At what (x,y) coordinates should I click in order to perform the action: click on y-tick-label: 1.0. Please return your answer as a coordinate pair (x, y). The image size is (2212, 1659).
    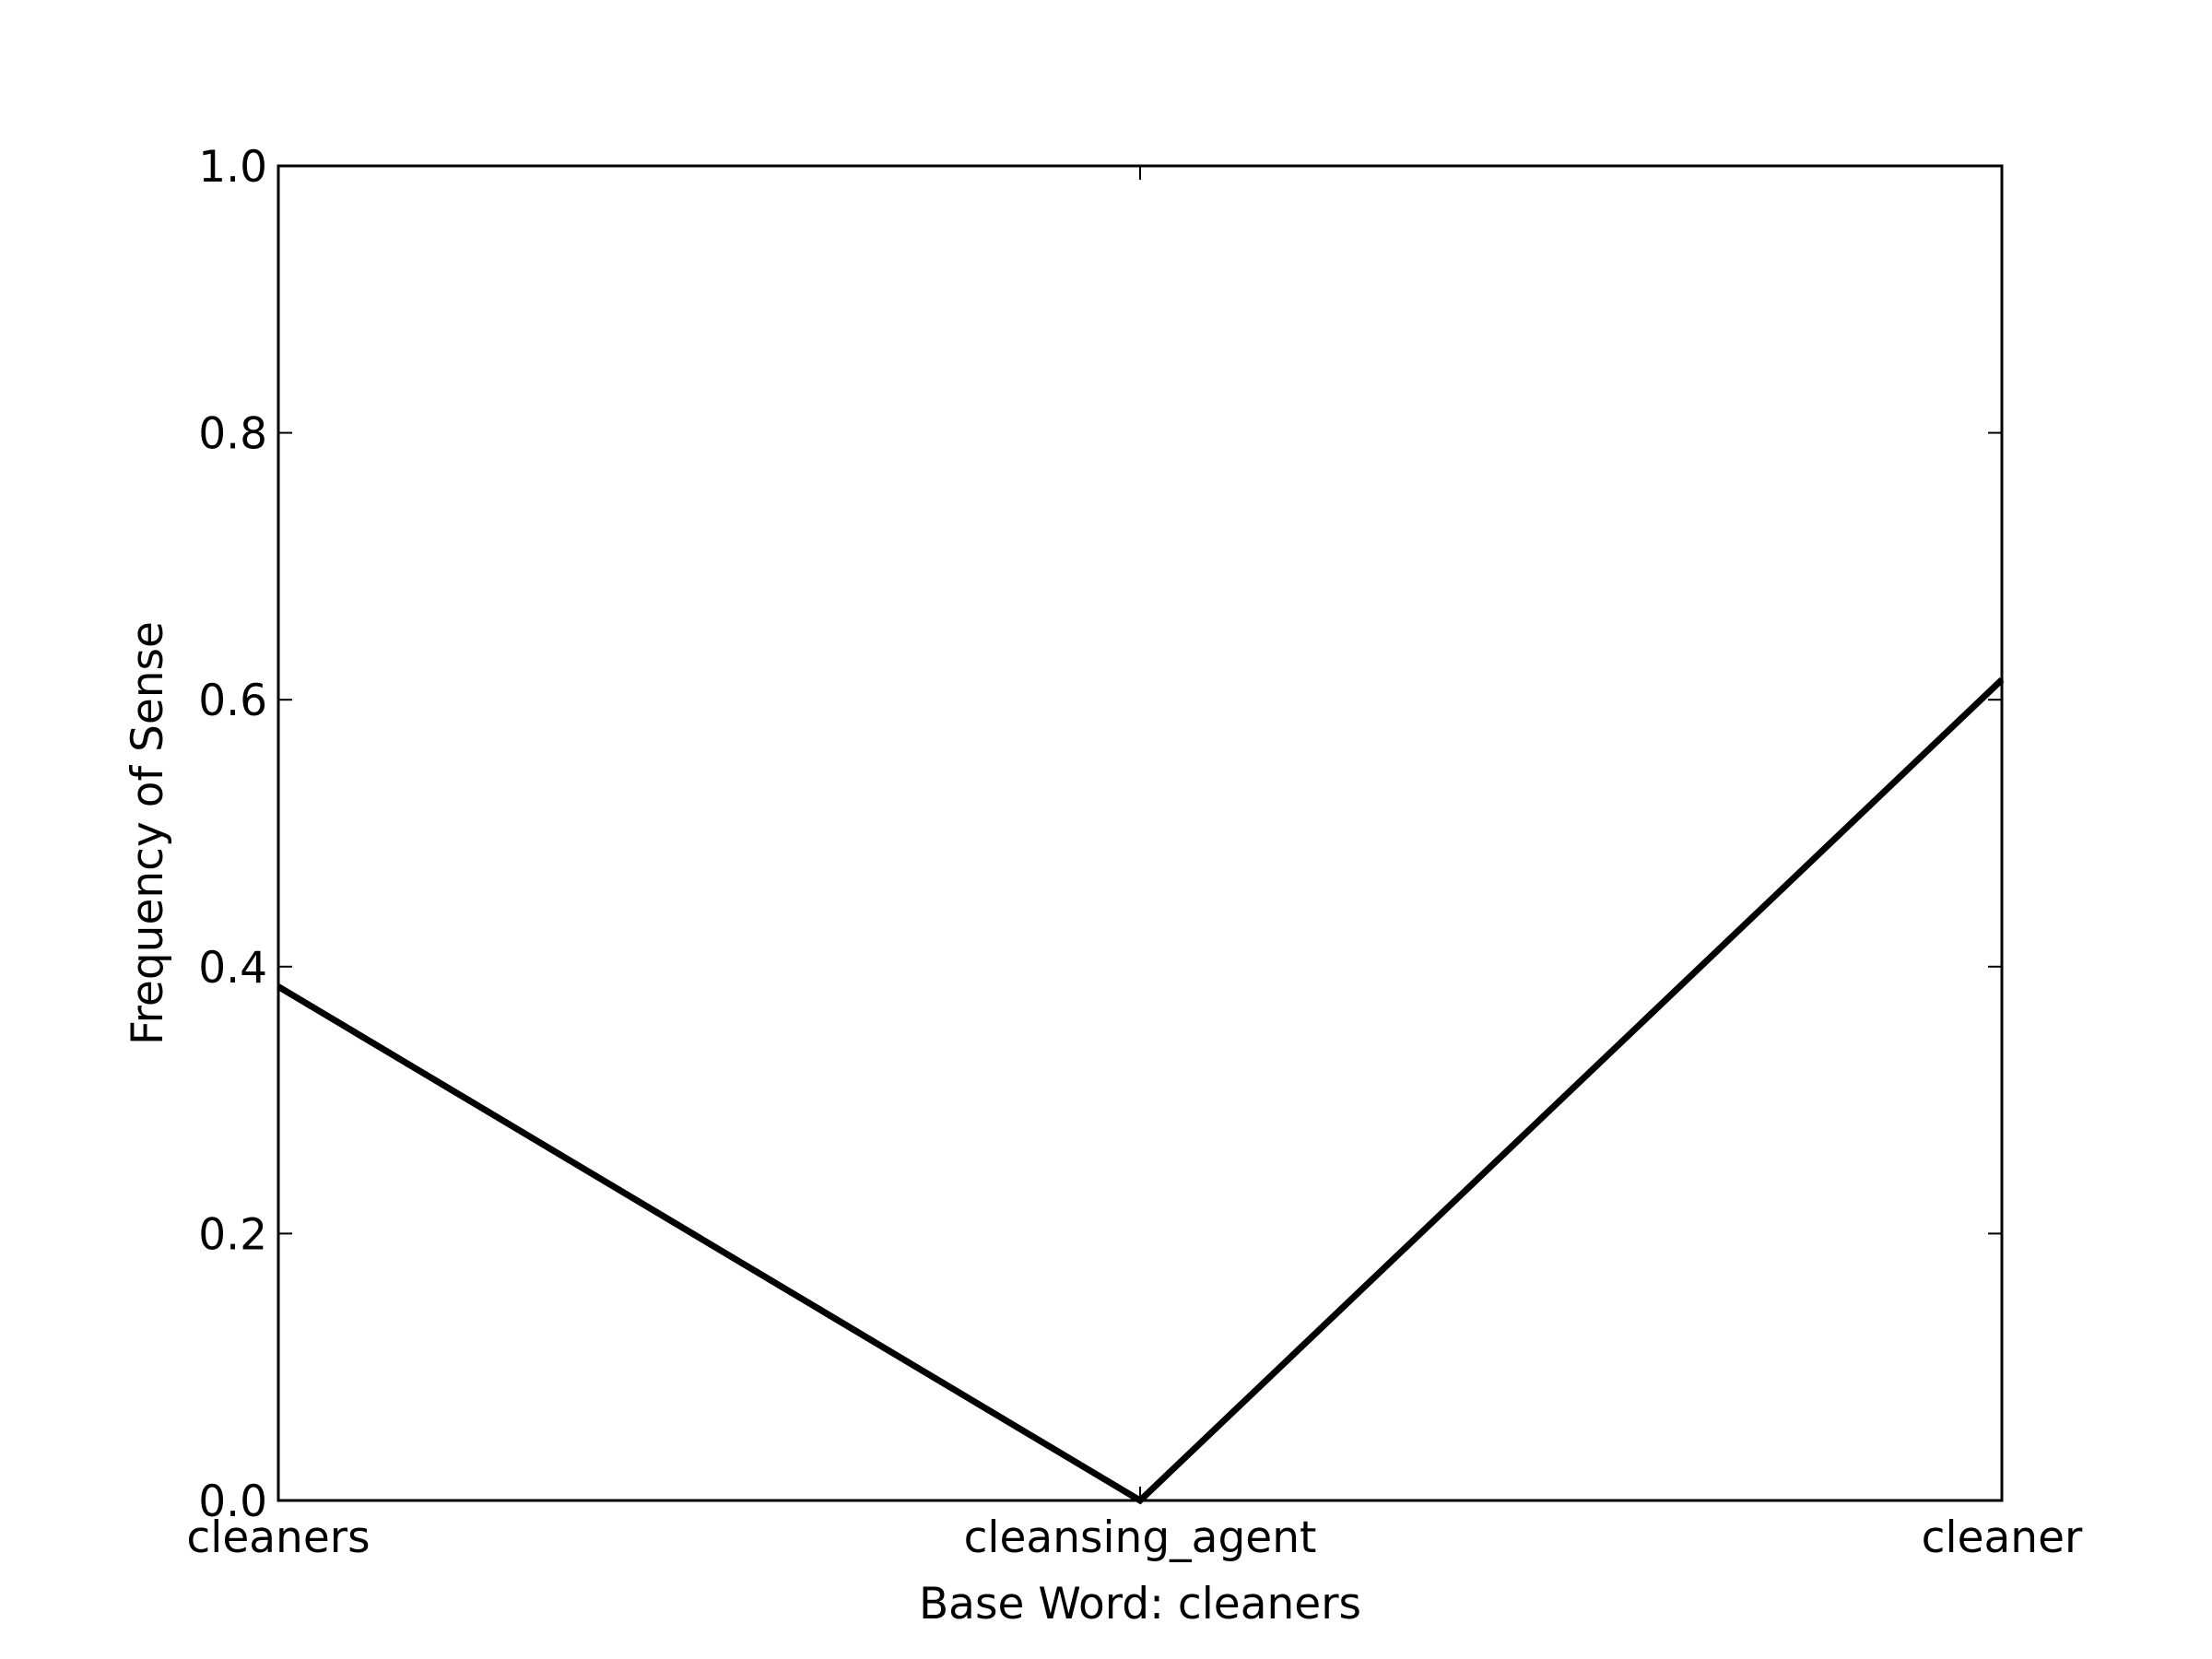
    Looking at the image, I should click on (232, 167).